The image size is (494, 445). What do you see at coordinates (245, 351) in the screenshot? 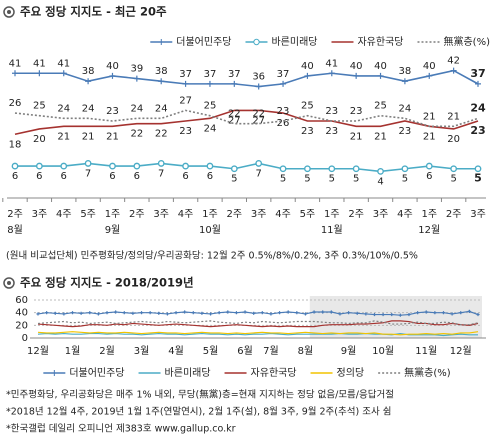
I see `x-tick-label: 6월` at bounding box center [245, 351].